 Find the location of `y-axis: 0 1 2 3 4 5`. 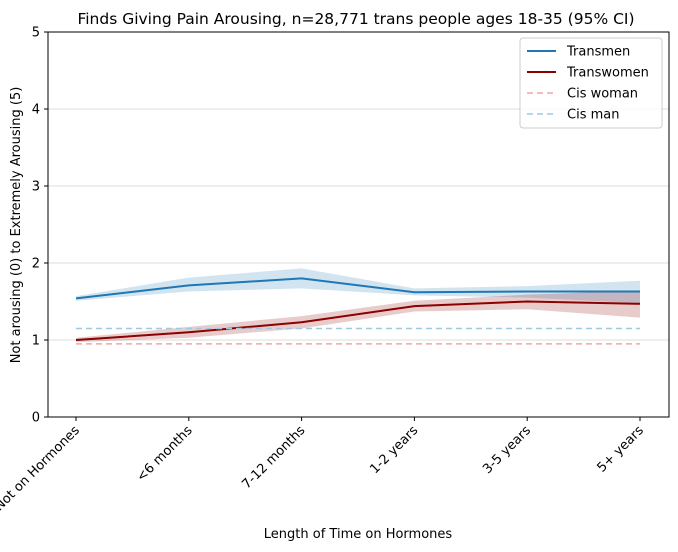

y-axis: 0 1 2 3 4 5 is located at coordinates (40, 226).